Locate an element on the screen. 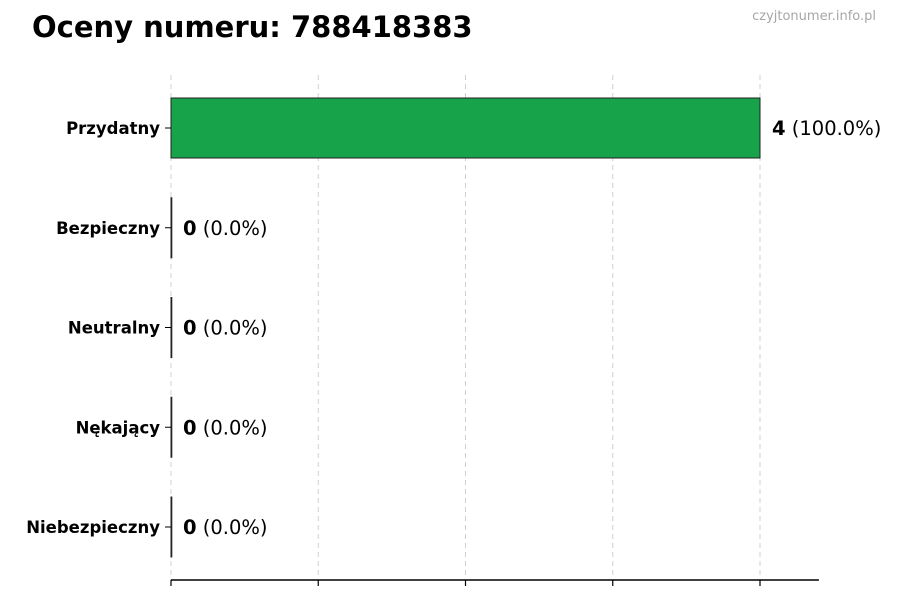  chart-title: Oceny numeru: 788418383 is located at coordinates (252, 27).